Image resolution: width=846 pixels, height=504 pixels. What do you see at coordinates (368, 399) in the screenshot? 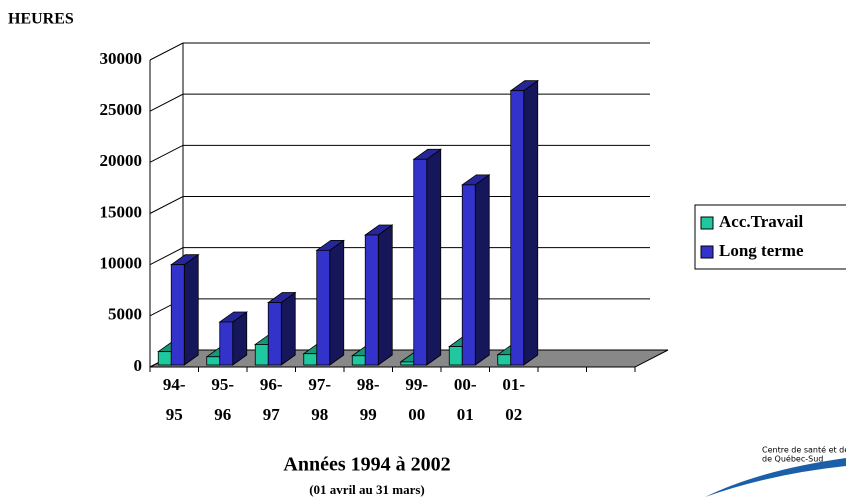
I see `x-tick-label: 98-99` at bounding box center [368, 399].